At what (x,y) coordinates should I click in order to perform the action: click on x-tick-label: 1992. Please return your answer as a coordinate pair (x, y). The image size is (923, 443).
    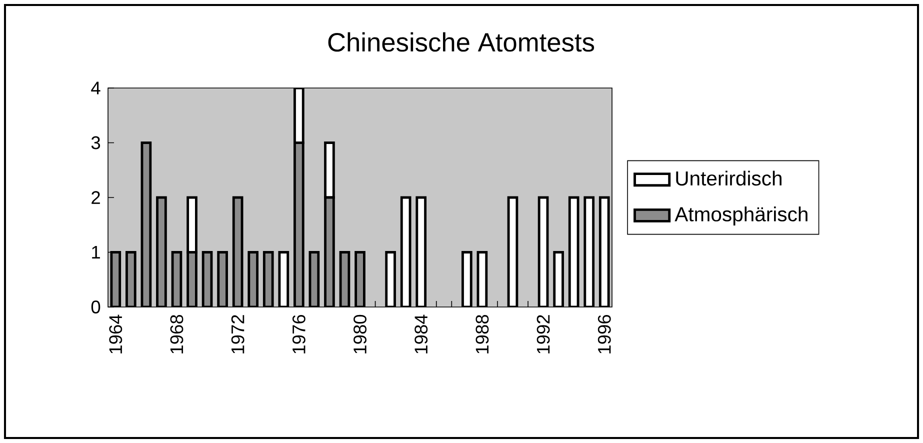
    Looking at the image, I should click on (543, 334).